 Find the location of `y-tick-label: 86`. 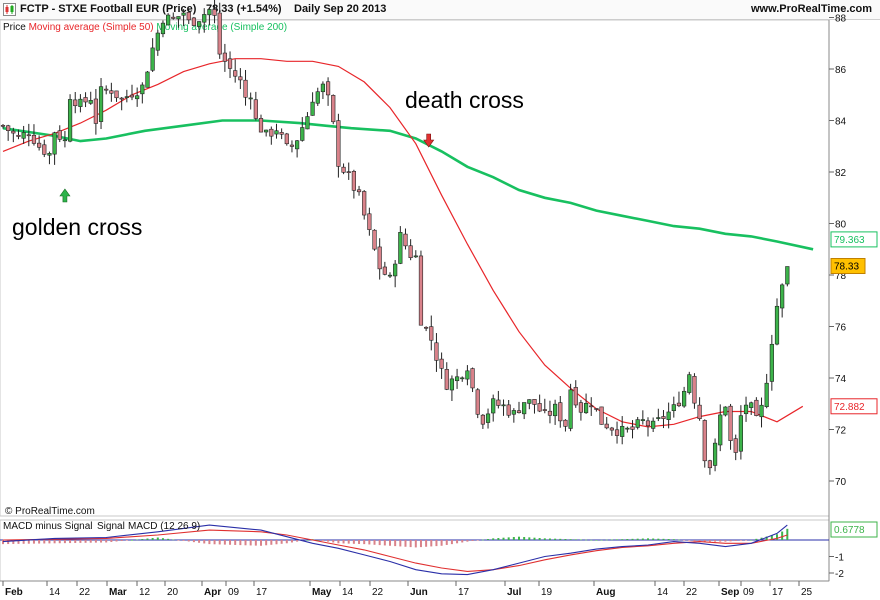

y-tick-label: 86 is located at coordinates (841, 70).